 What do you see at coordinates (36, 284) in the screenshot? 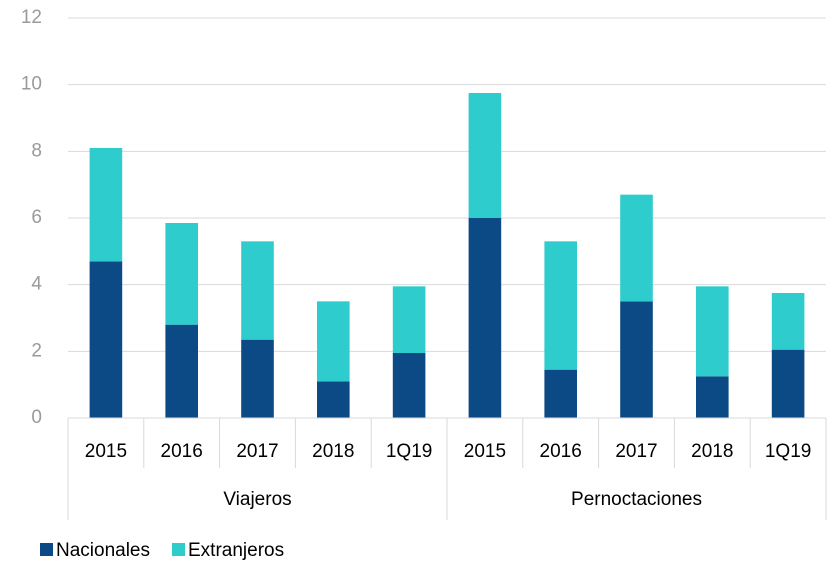
I see `y-tick-label: 4` at bounding box center [36, 284].